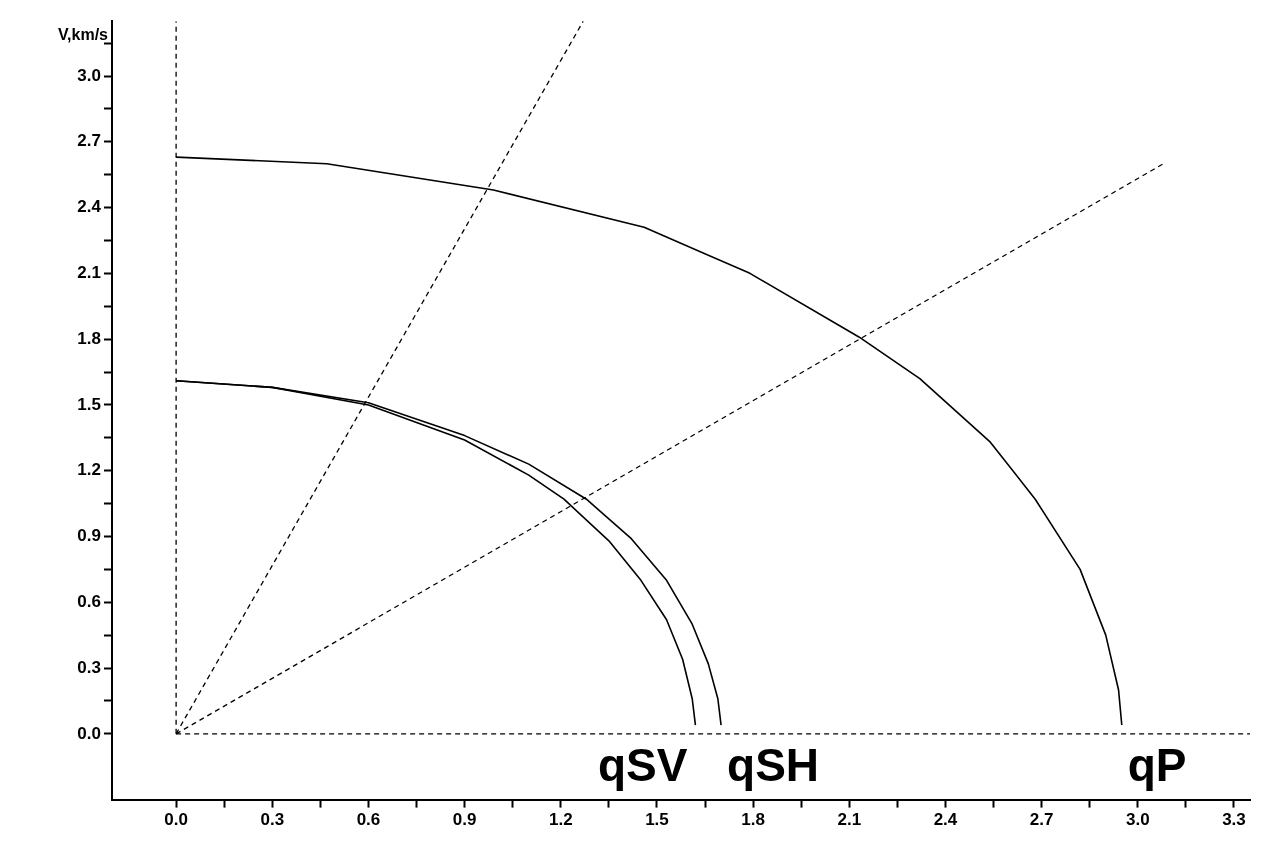  What do you see at coordinates (753, 820) in the screenshot?
I see `x-tick-label: 1.8` at bounding box center [753, 820].